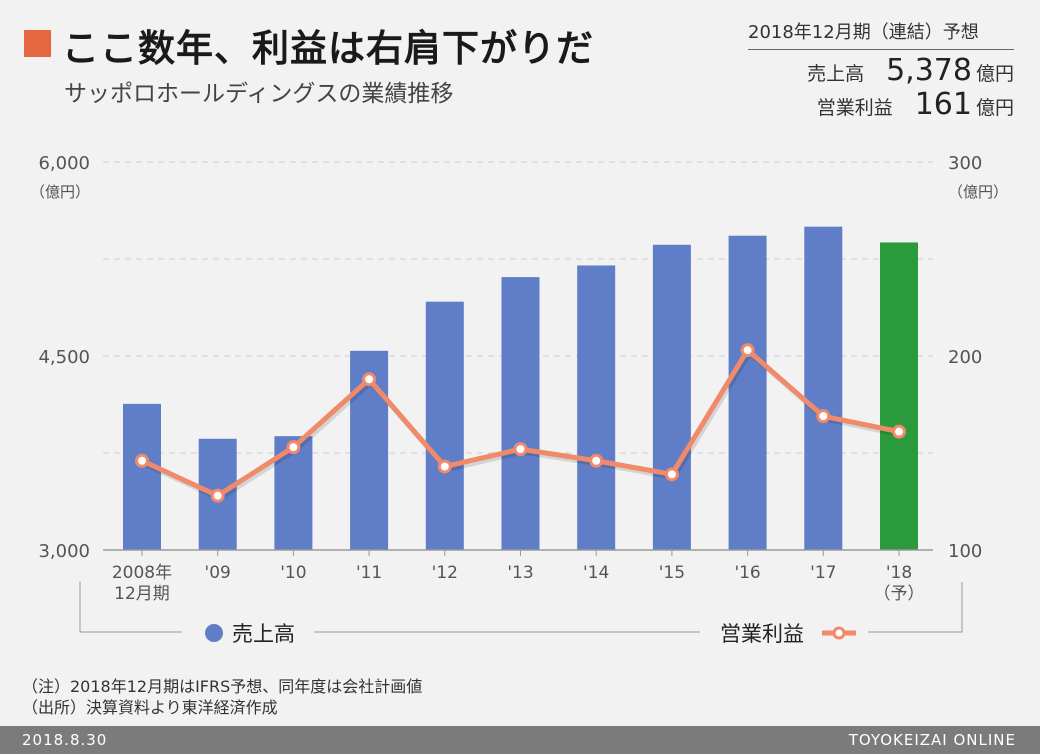 This screenshot has width=1040, height=754. Describe the element at coordinates (881, 34) in the screenshot. I see `forecast-heading: 2018年12月期（連結）予想` at that location.